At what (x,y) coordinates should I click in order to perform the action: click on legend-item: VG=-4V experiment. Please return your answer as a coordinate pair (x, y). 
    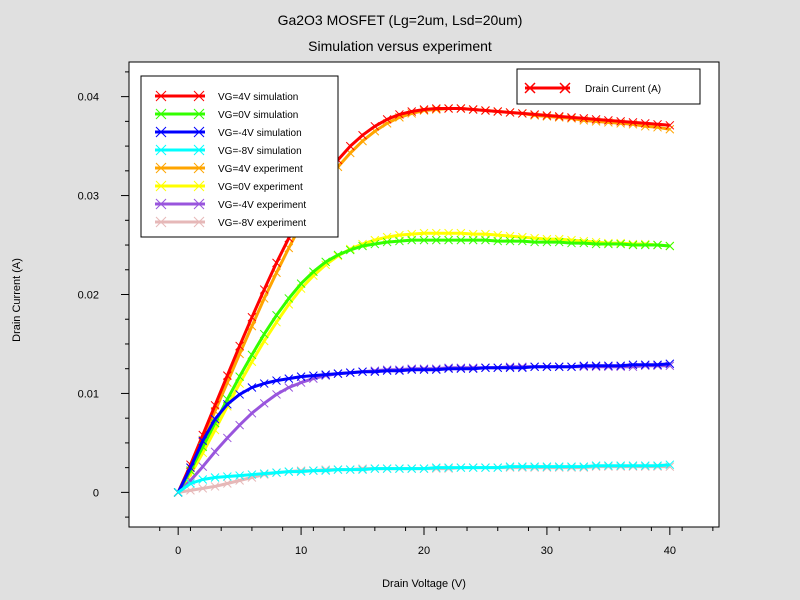
    Looking at the image, I should click on (230, 204).